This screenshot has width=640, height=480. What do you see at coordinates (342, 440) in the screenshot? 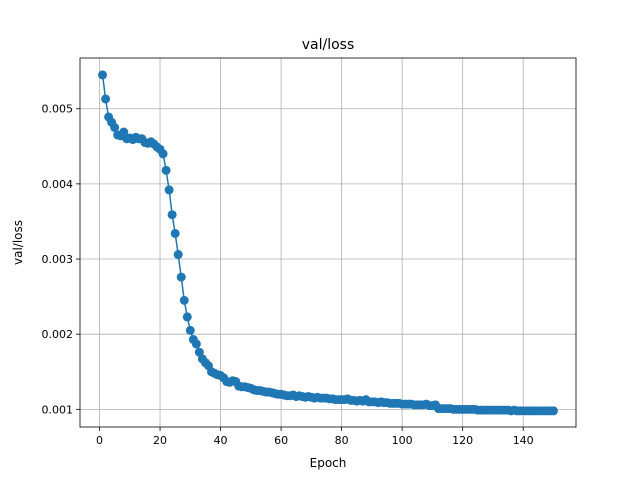
I see `x-tick-label: 80` at bounding box center [342, 440].